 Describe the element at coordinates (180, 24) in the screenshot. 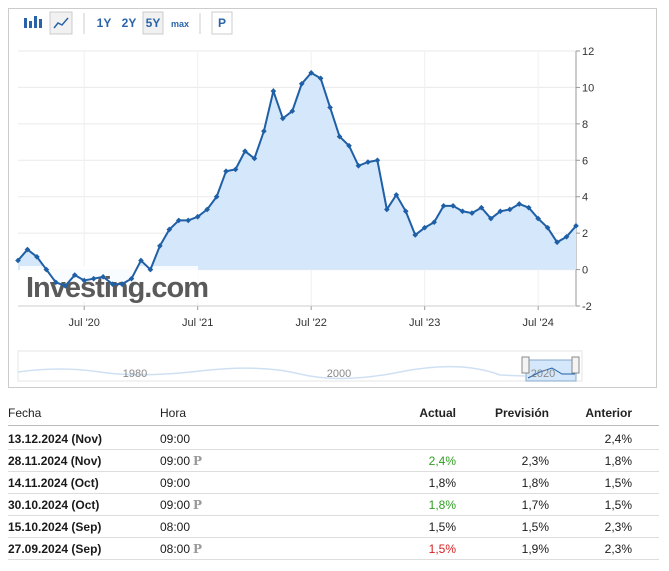

I see `range-button: max` at that location.